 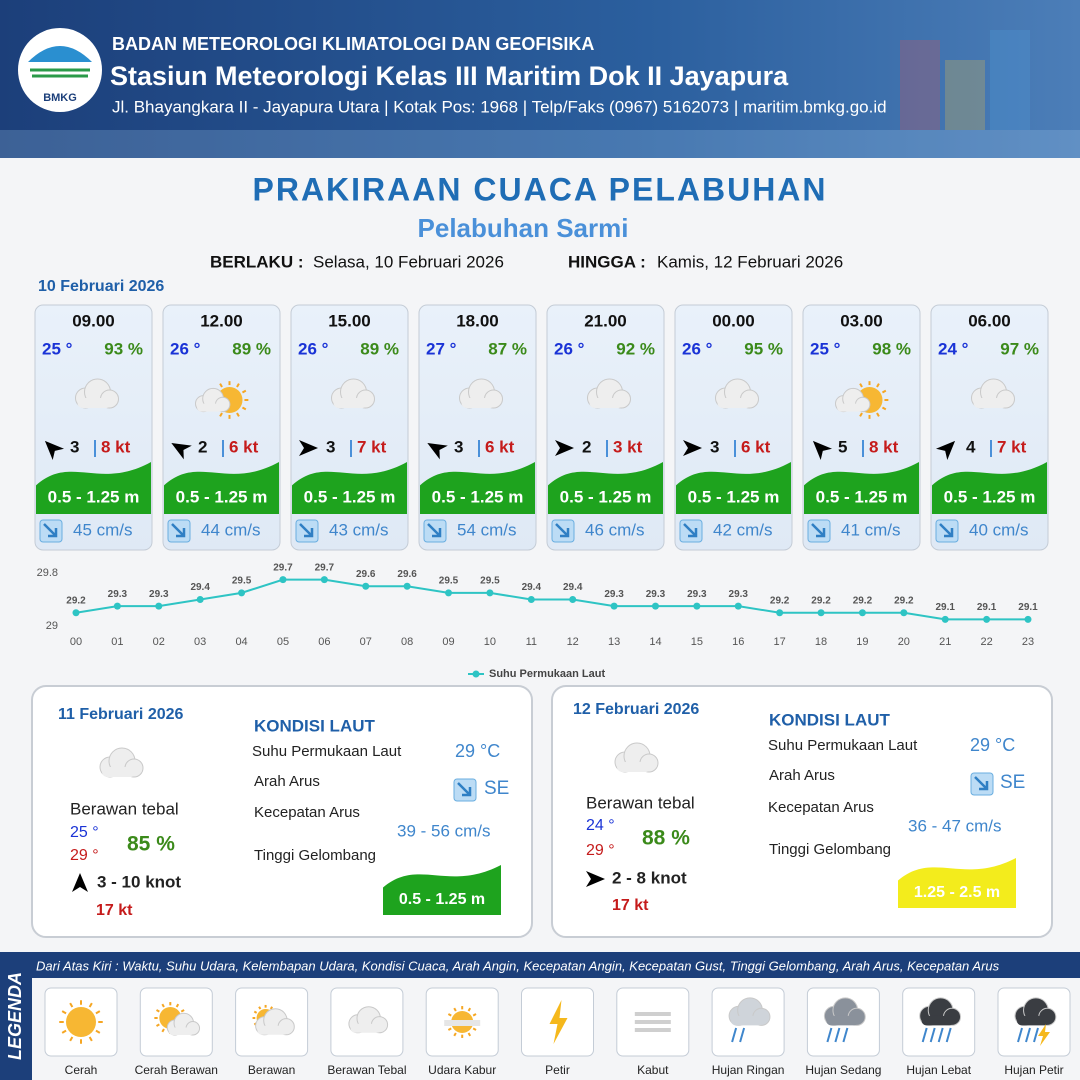 I want to click on card-humidity: 97 %, so click(x=1019, y=348).